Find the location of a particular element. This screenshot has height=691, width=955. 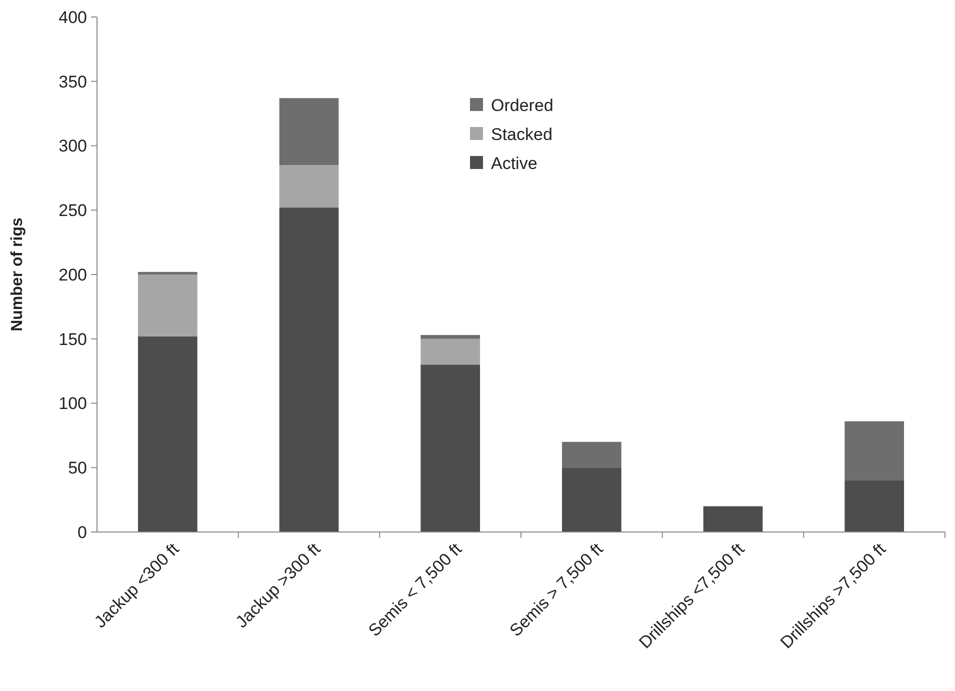

legend-label: Active is located at coordinates (514, 163).